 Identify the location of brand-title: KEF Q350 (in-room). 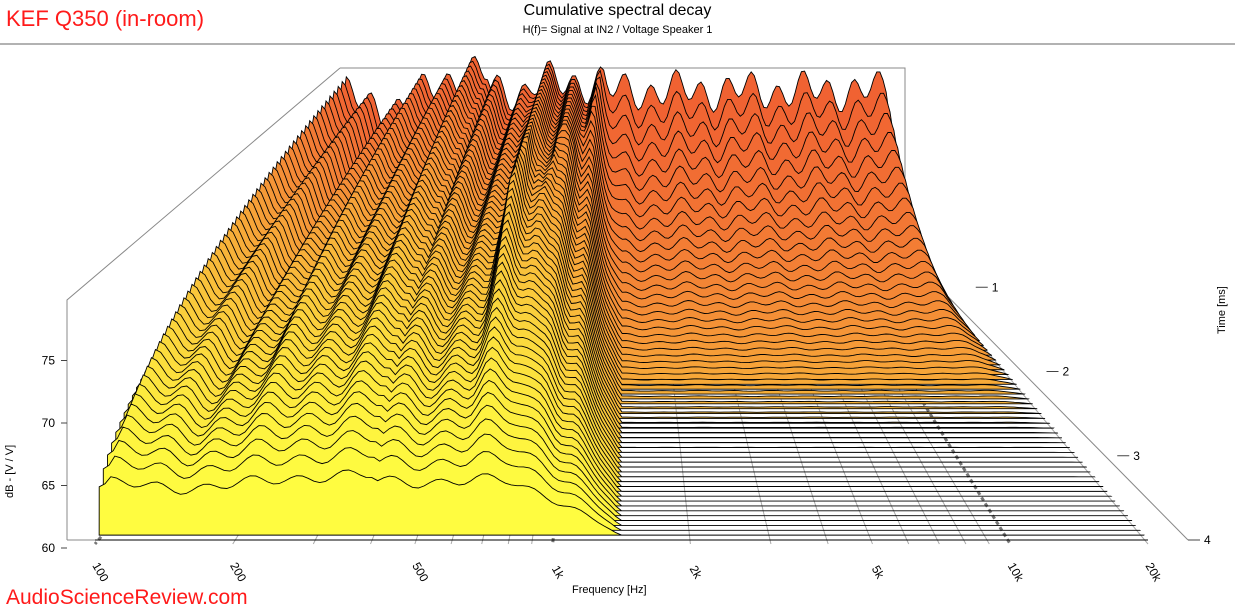
(105, 18).